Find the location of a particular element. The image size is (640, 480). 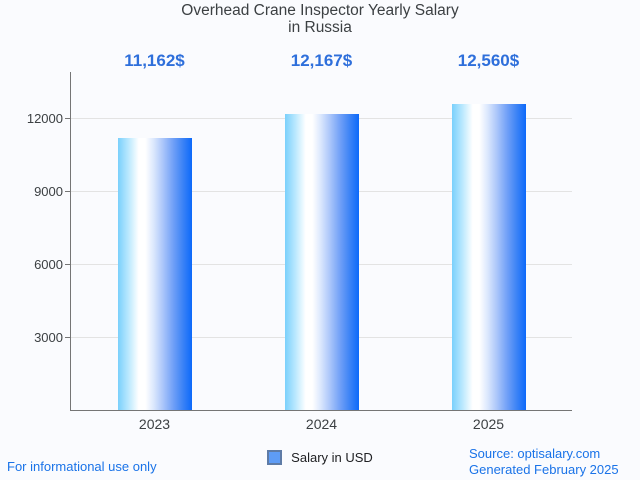

bar-value-label: 11,162$ is located at coordinates (154, 60).